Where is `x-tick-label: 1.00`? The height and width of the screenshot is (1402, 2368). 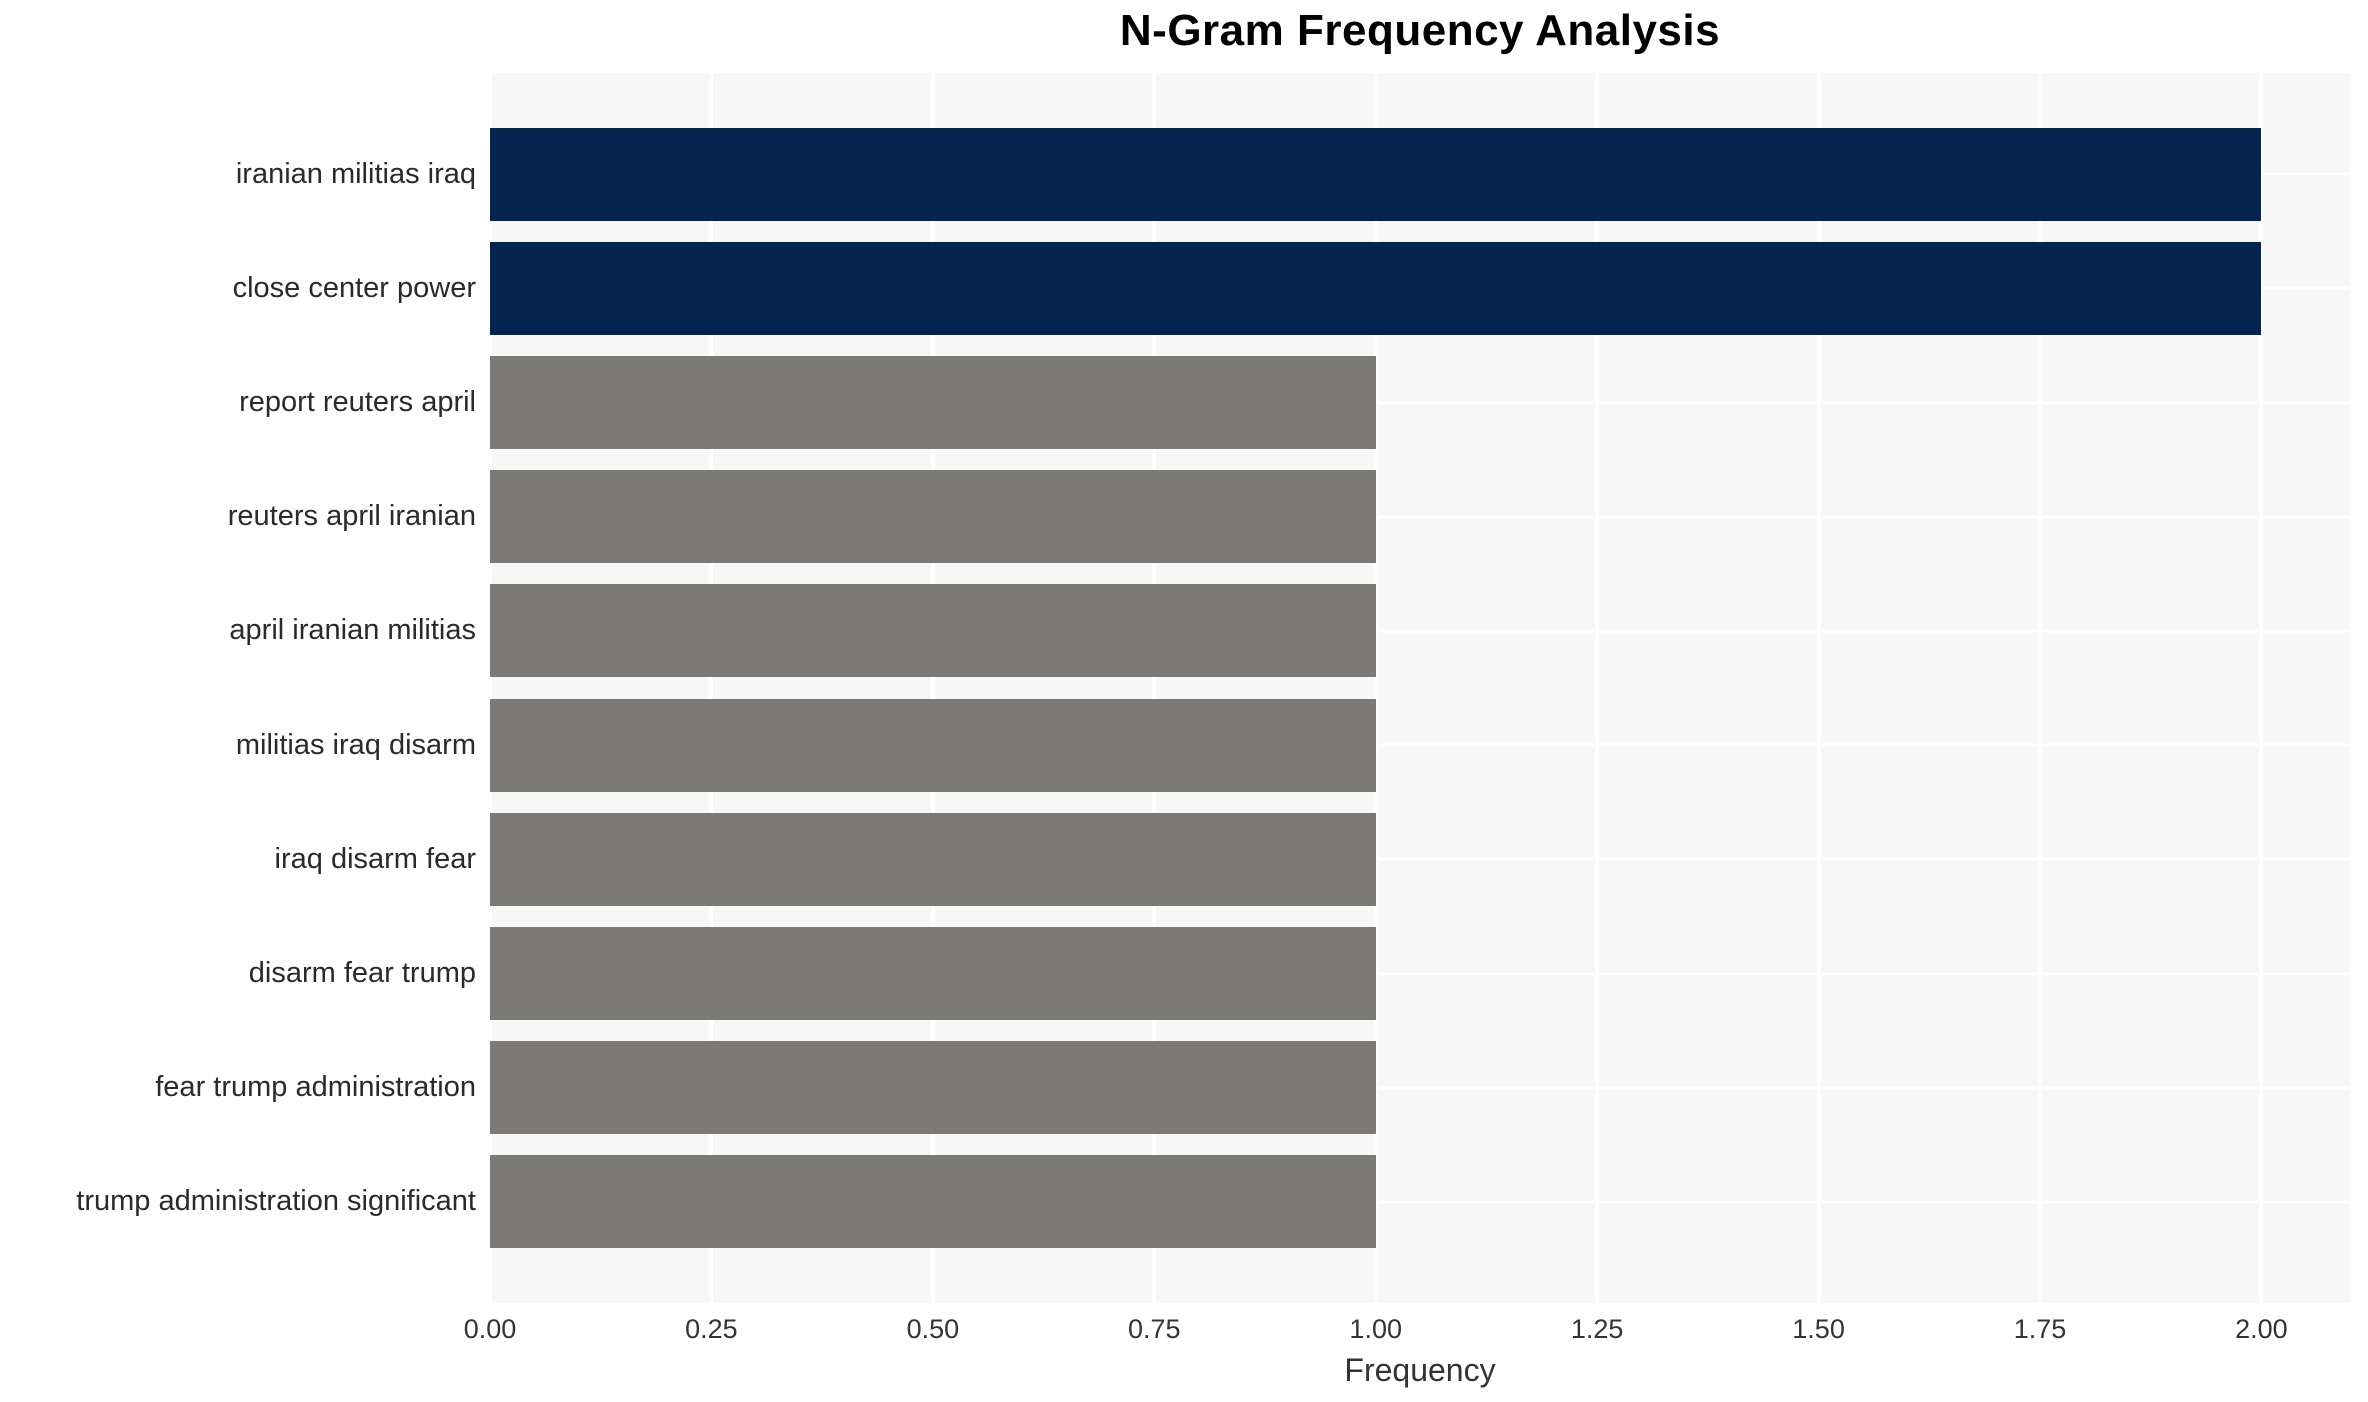 x-tick-label: 1.00 is located at coordinates (1375, 1329).